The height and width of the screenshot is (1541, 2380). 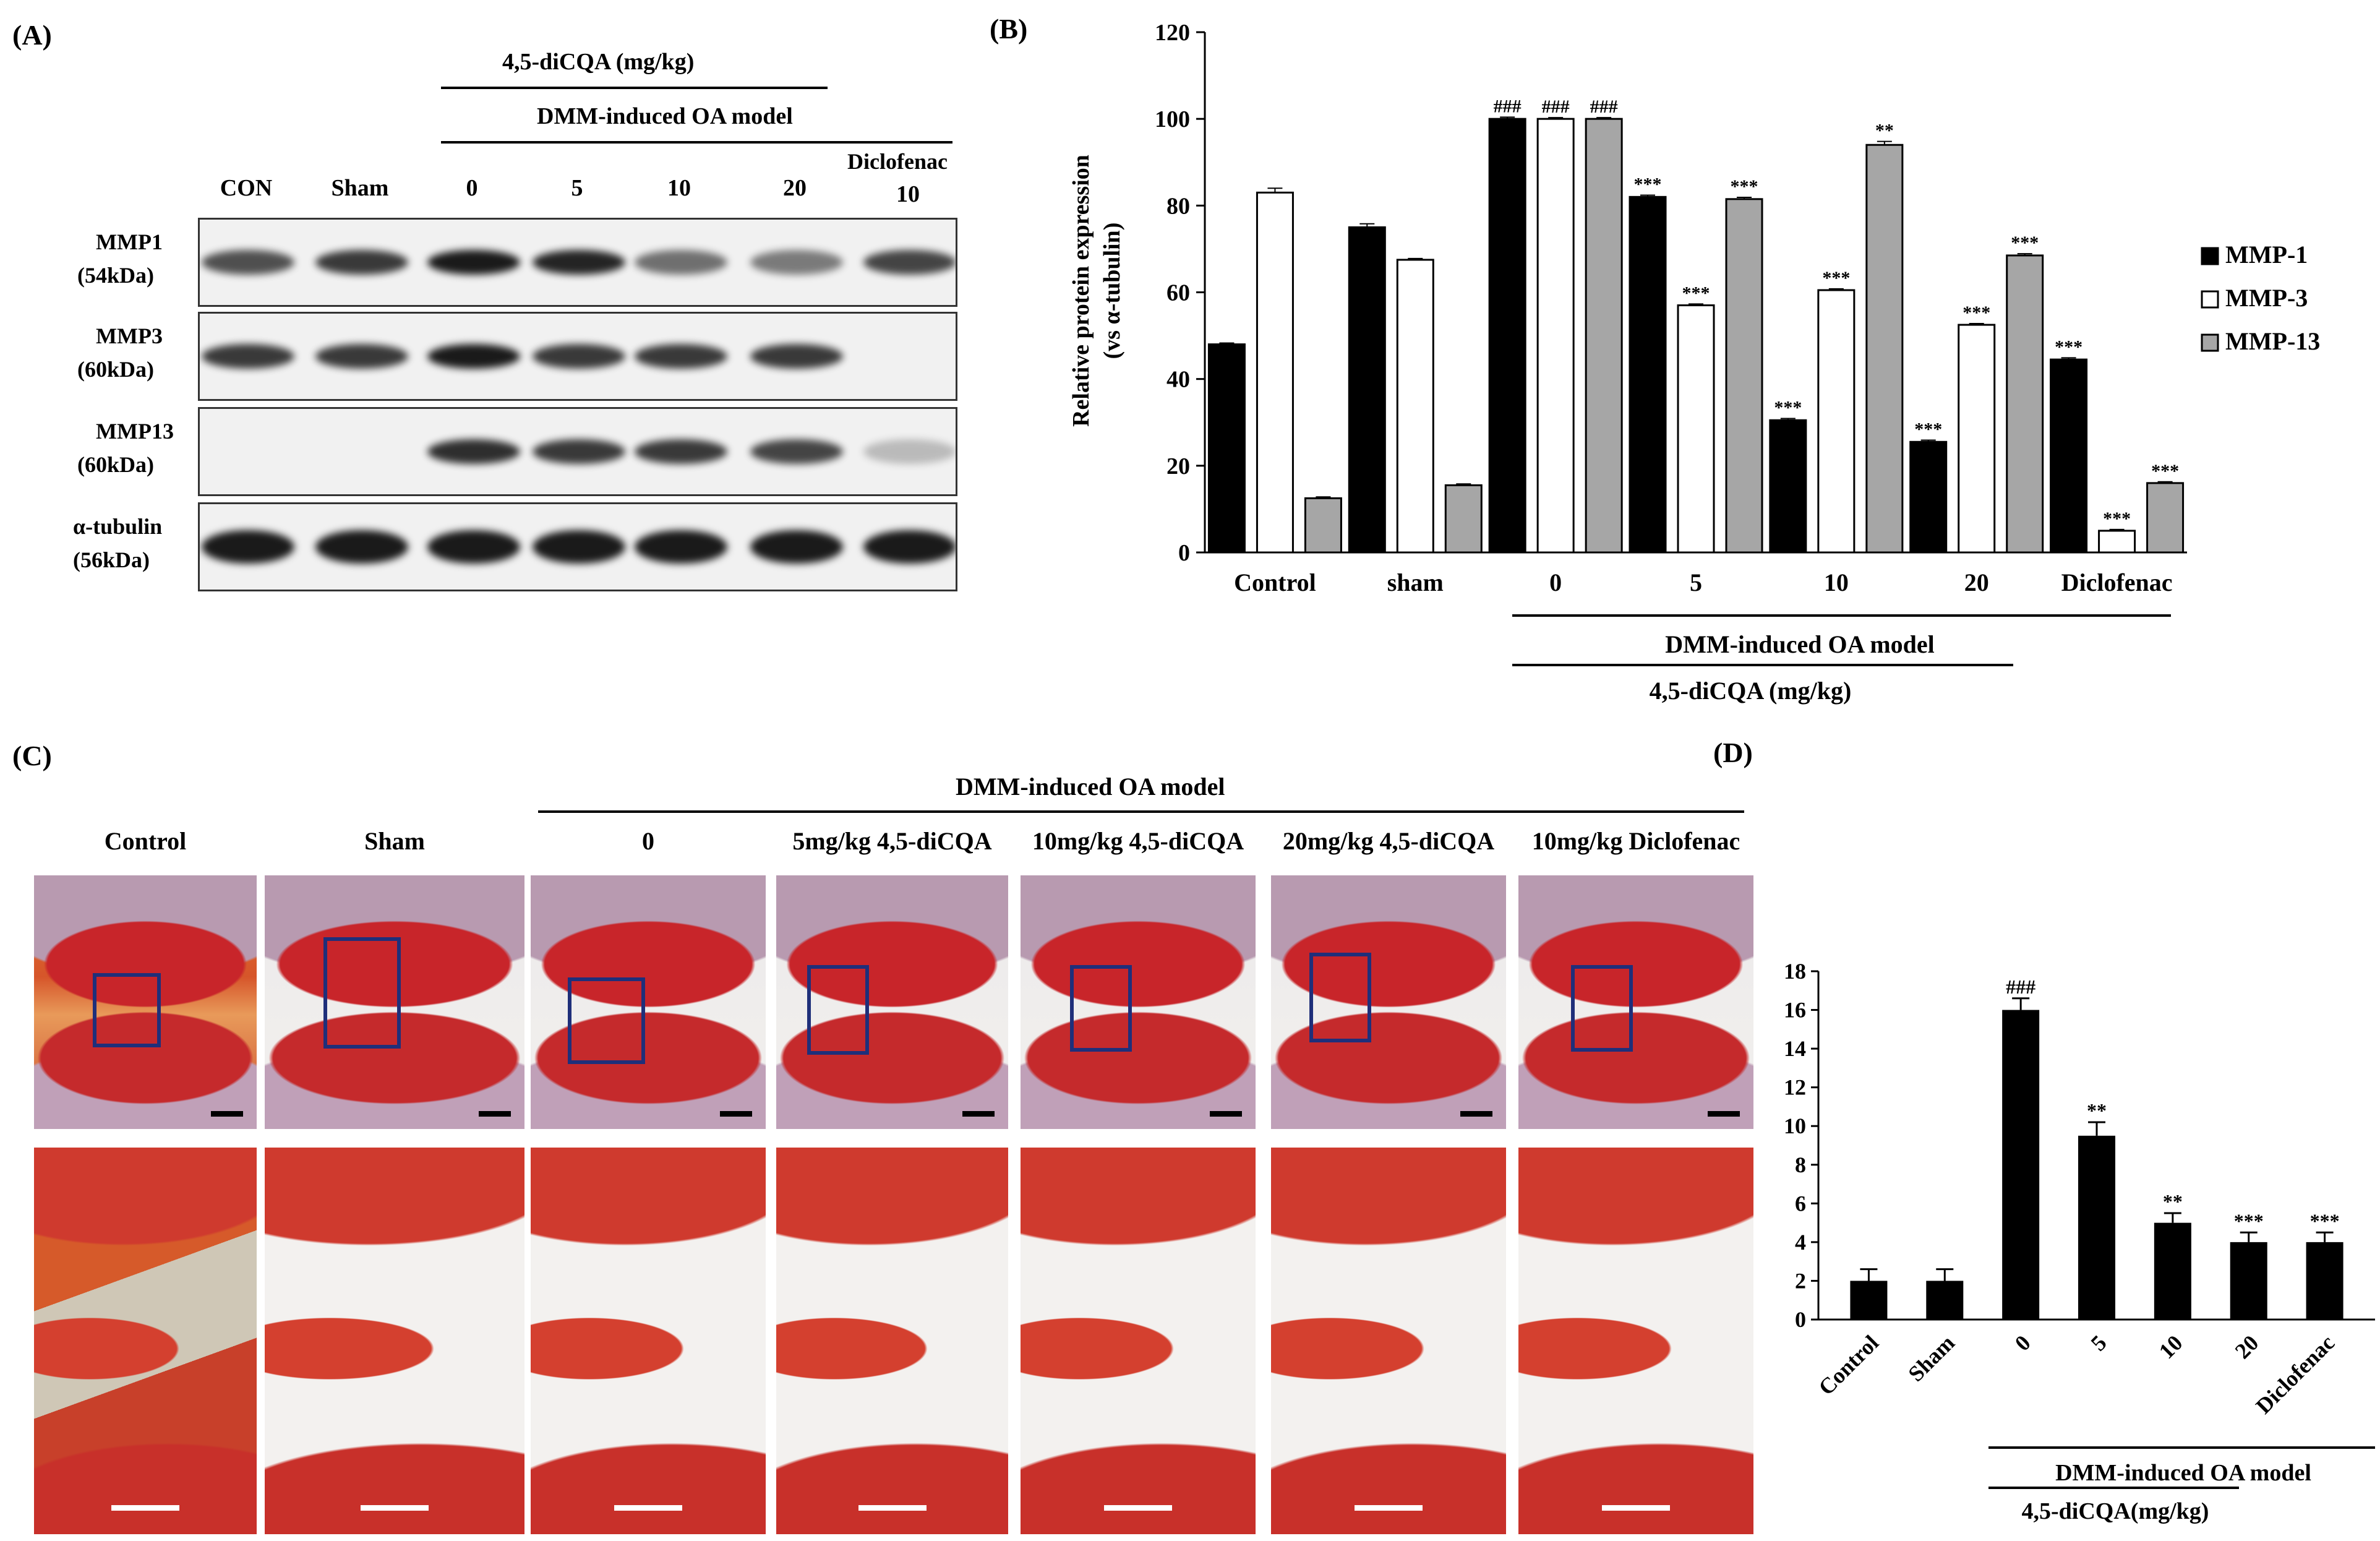 What do you see at coordinates (118, 527) in the screenshot?
I see `blot-row-name: α-tubulin` at bounding box center [118, 527].